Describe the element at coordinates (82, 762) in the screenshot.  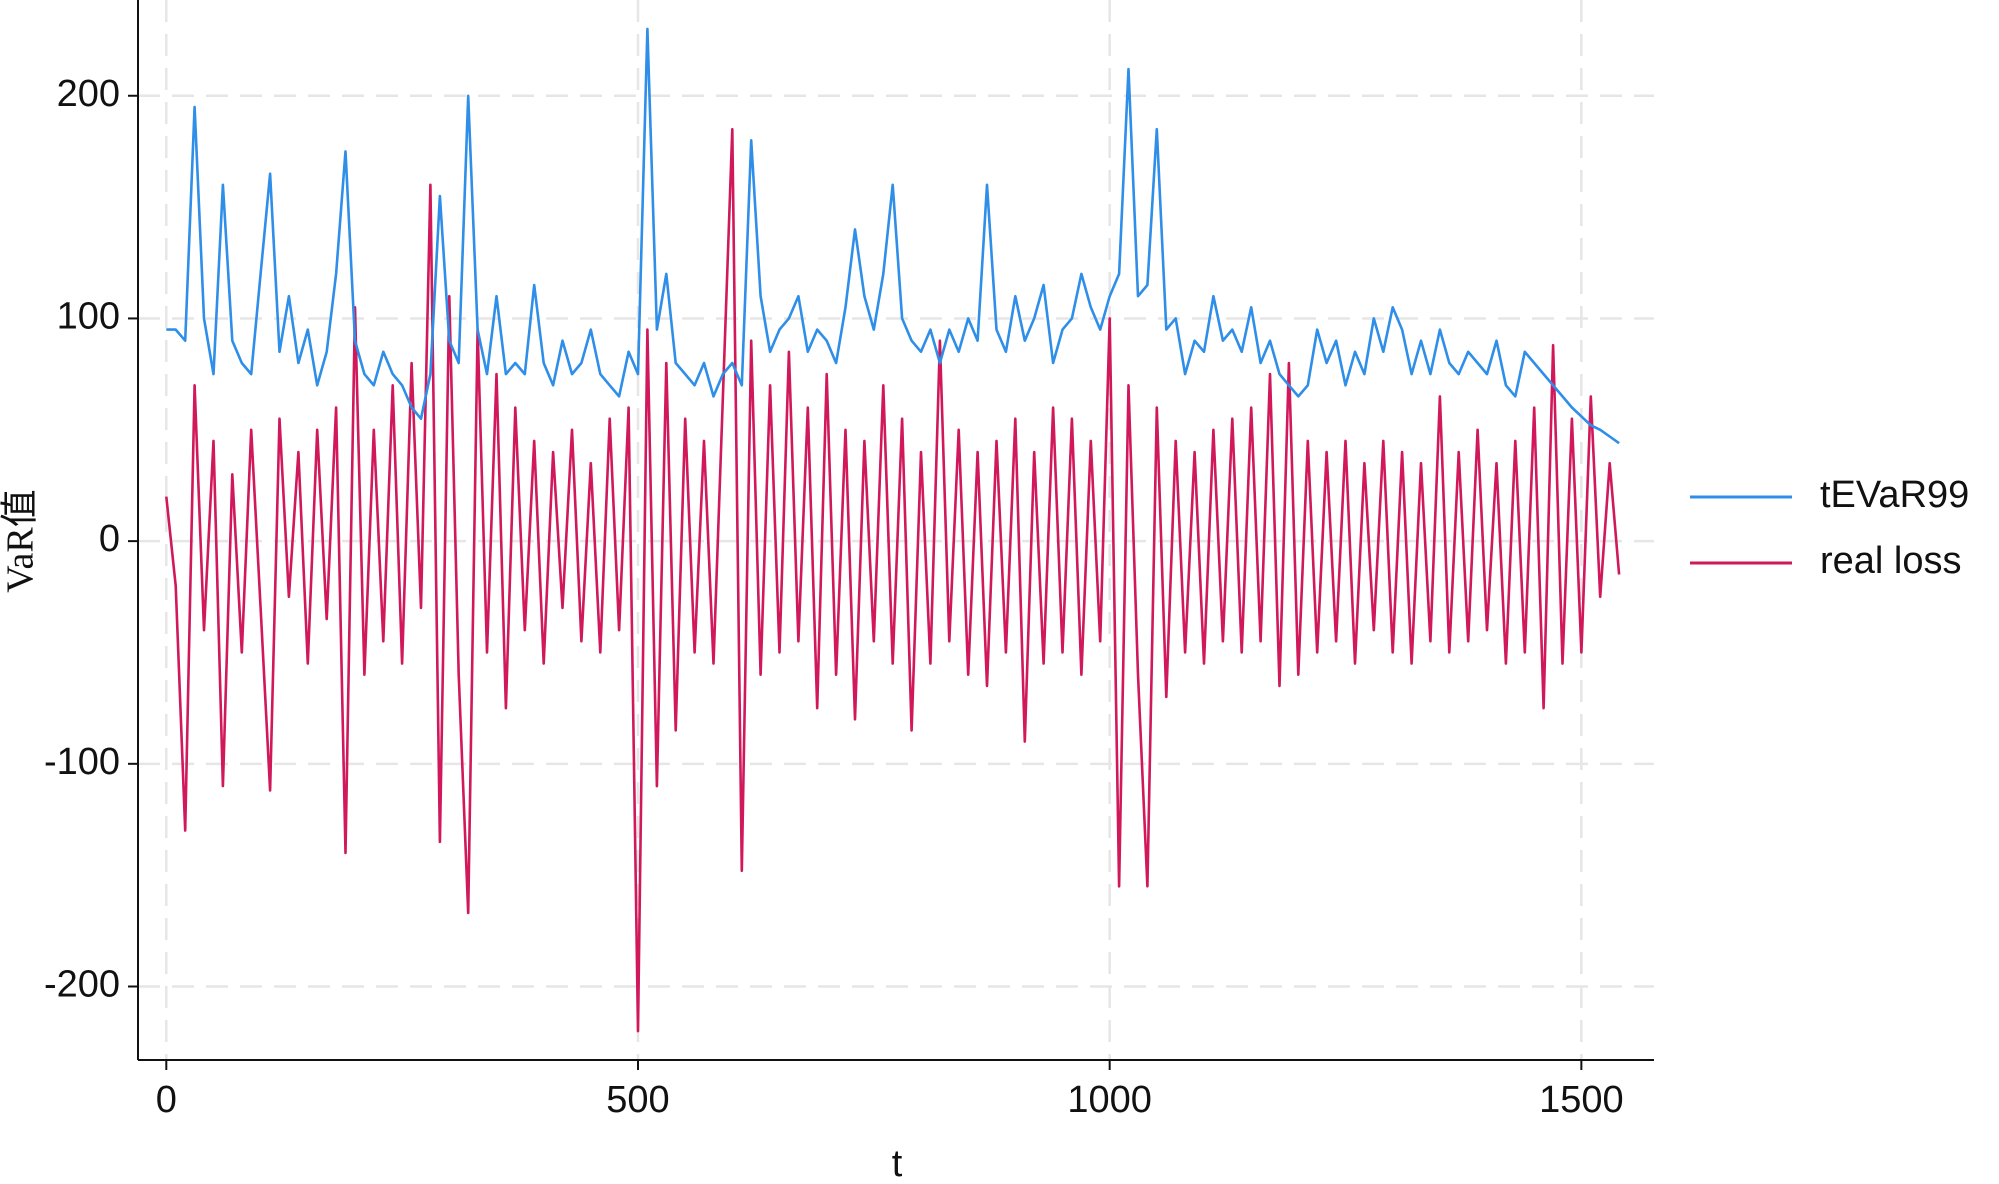
I see `y-tick-label: -100` at that location.